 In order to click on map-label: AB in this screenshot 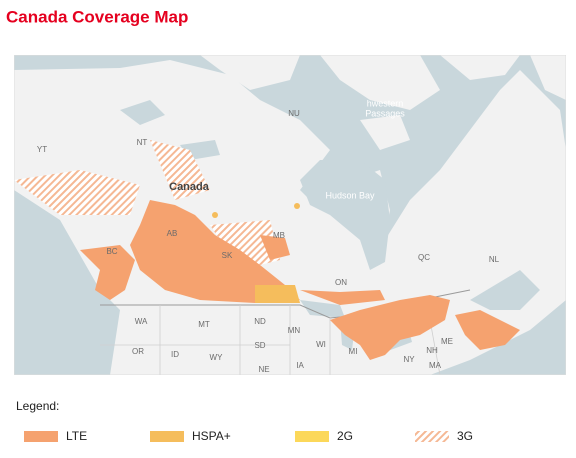, I will do `click(172, 233)`.